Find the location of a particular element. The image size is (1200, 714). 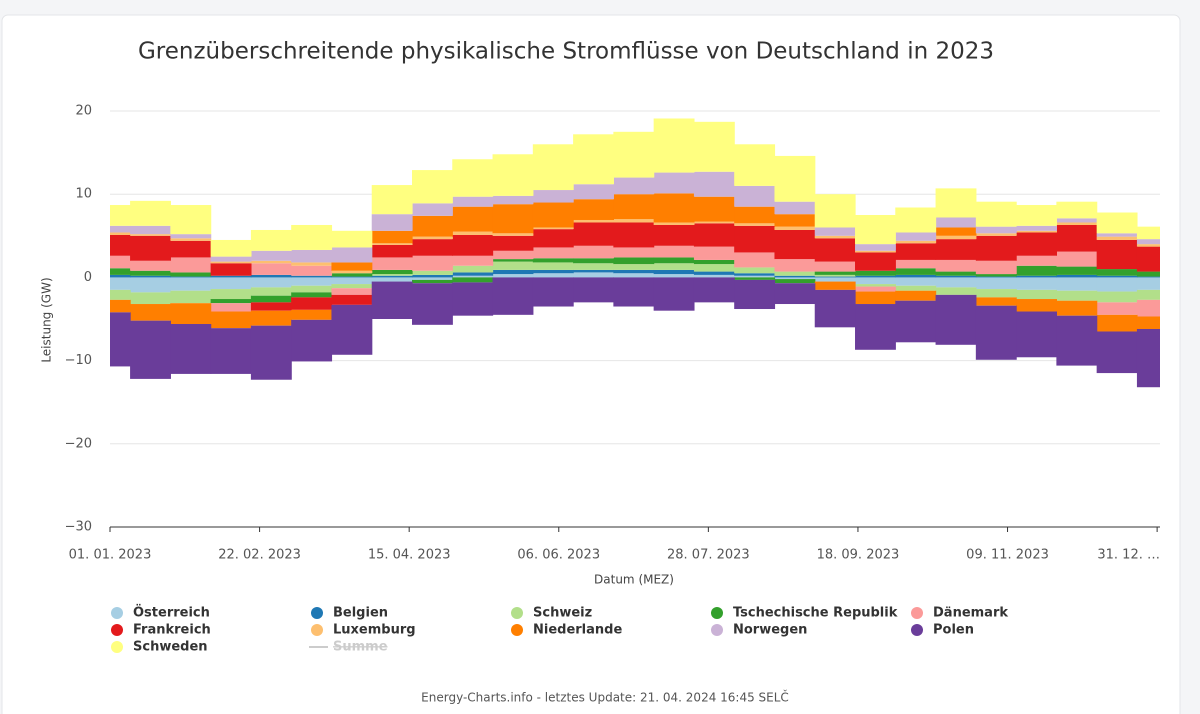

legend-label: Dänemark is located at coordinates (970, 613).